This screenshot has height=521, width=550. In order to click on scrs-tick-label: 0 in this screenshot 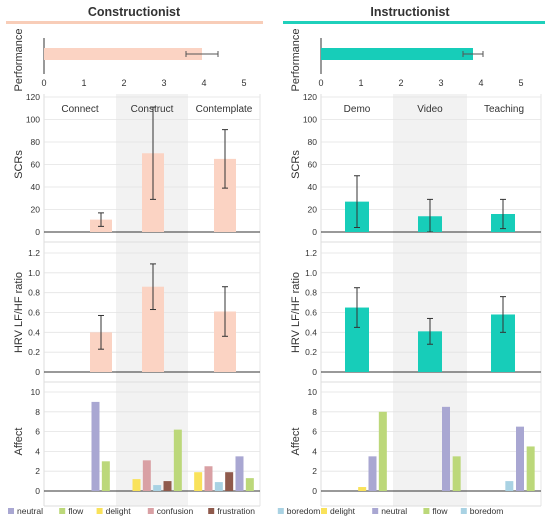, I will do `click(37, 232)`.